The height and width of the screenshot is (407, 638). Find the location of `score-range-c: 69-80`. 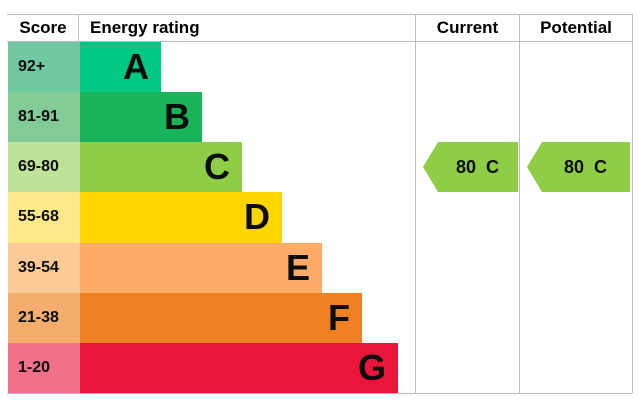

score-range-c: 69-80 is located at coordinates (44, 167).